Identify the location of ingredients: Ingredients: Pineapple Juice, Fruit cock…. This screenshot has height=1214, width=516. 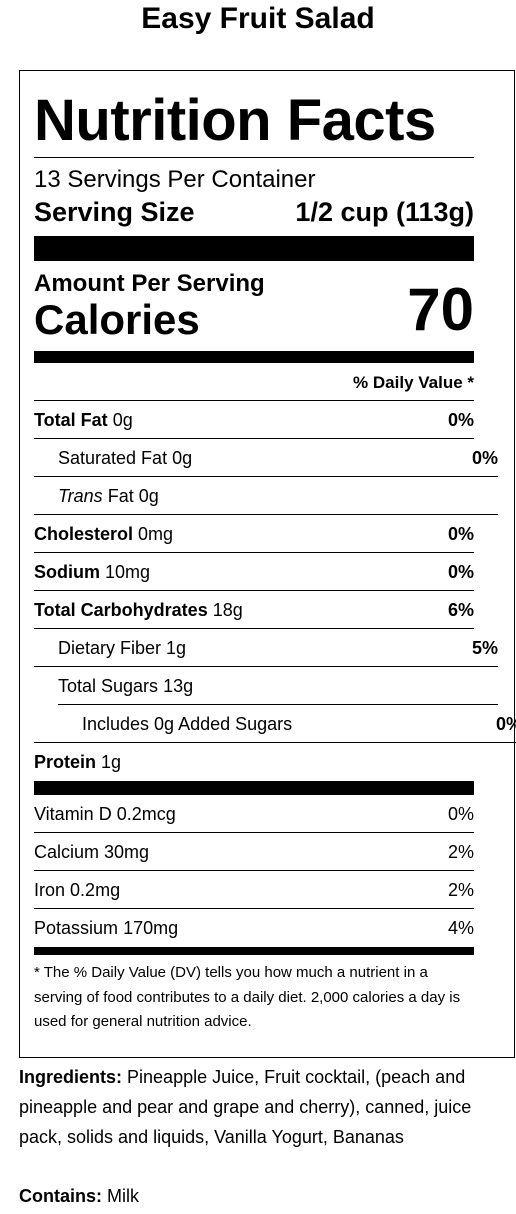
(259, 1107).